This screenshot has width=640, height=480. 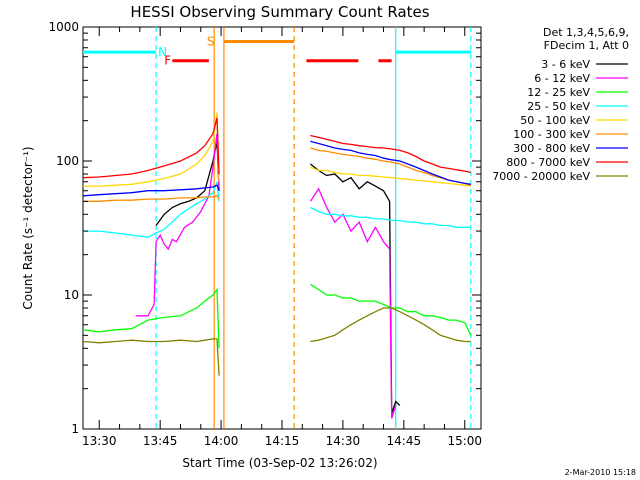 What do you see at coordinates (551, 148) in the screenshot?
I see `legend-label: 300 - 800 keV` at bounding box center [551, 148].